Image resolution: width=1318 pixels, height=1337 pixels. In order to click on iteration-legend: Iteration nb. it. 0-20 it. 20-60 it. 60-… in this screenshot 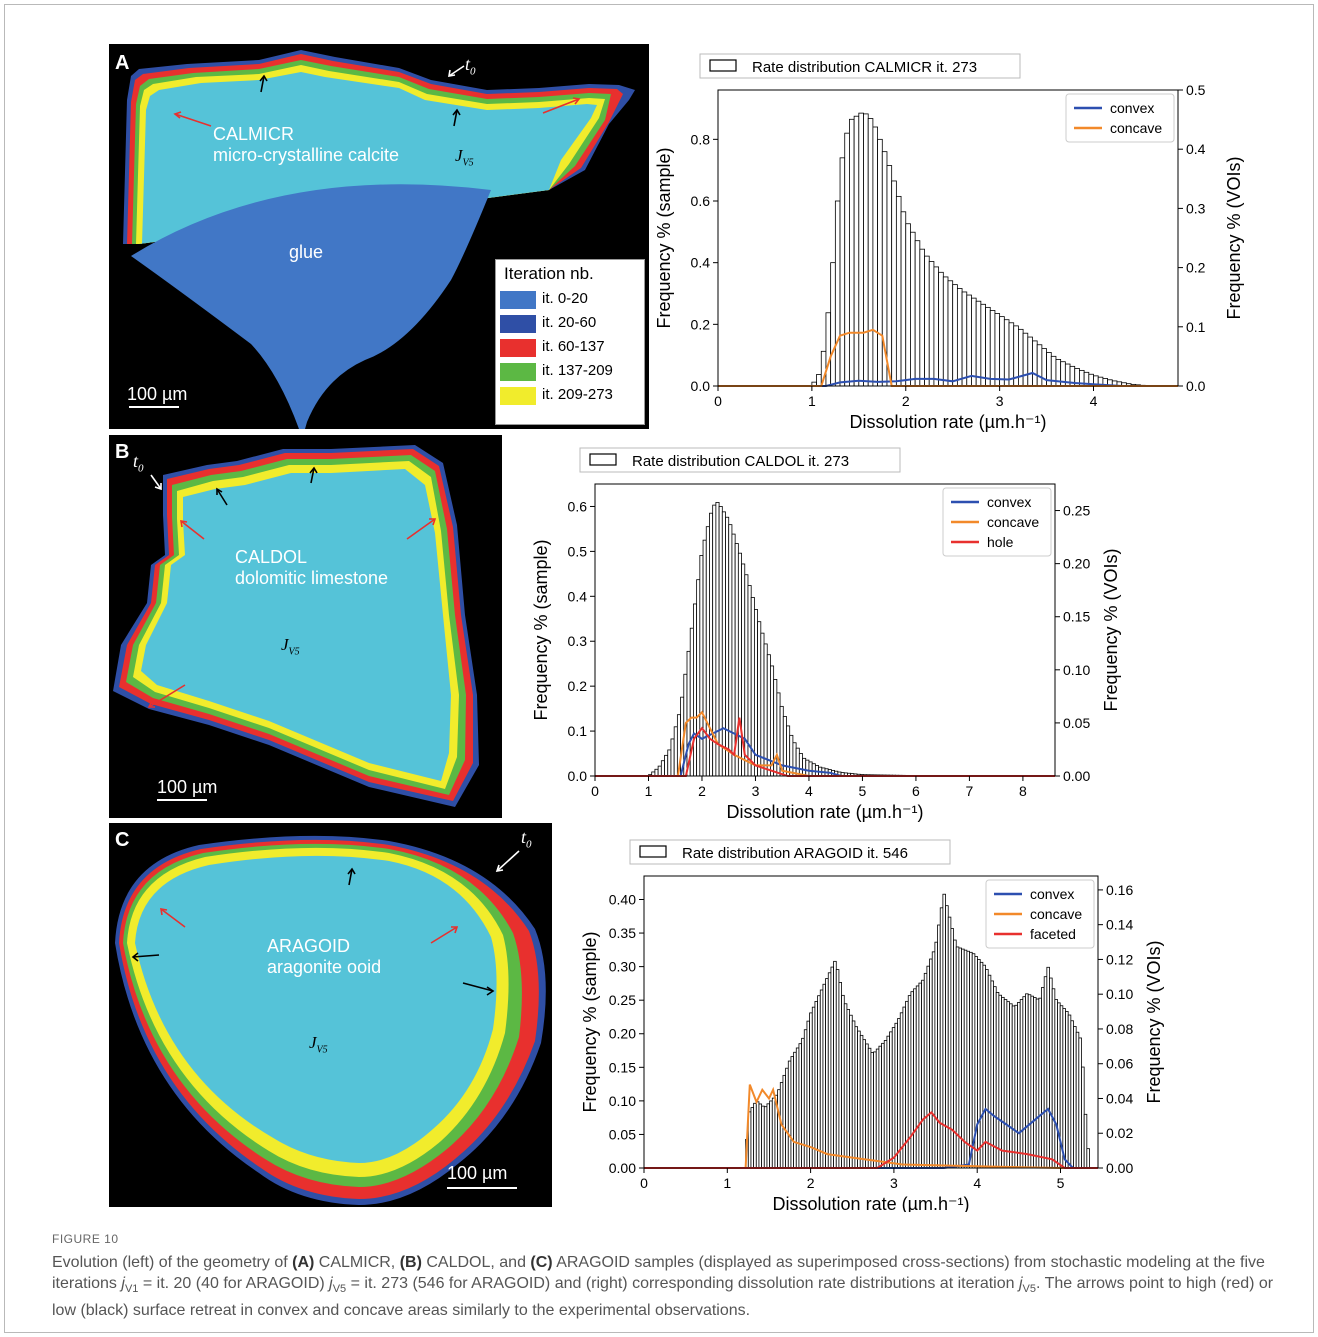, I will do `click(570, 342)`.